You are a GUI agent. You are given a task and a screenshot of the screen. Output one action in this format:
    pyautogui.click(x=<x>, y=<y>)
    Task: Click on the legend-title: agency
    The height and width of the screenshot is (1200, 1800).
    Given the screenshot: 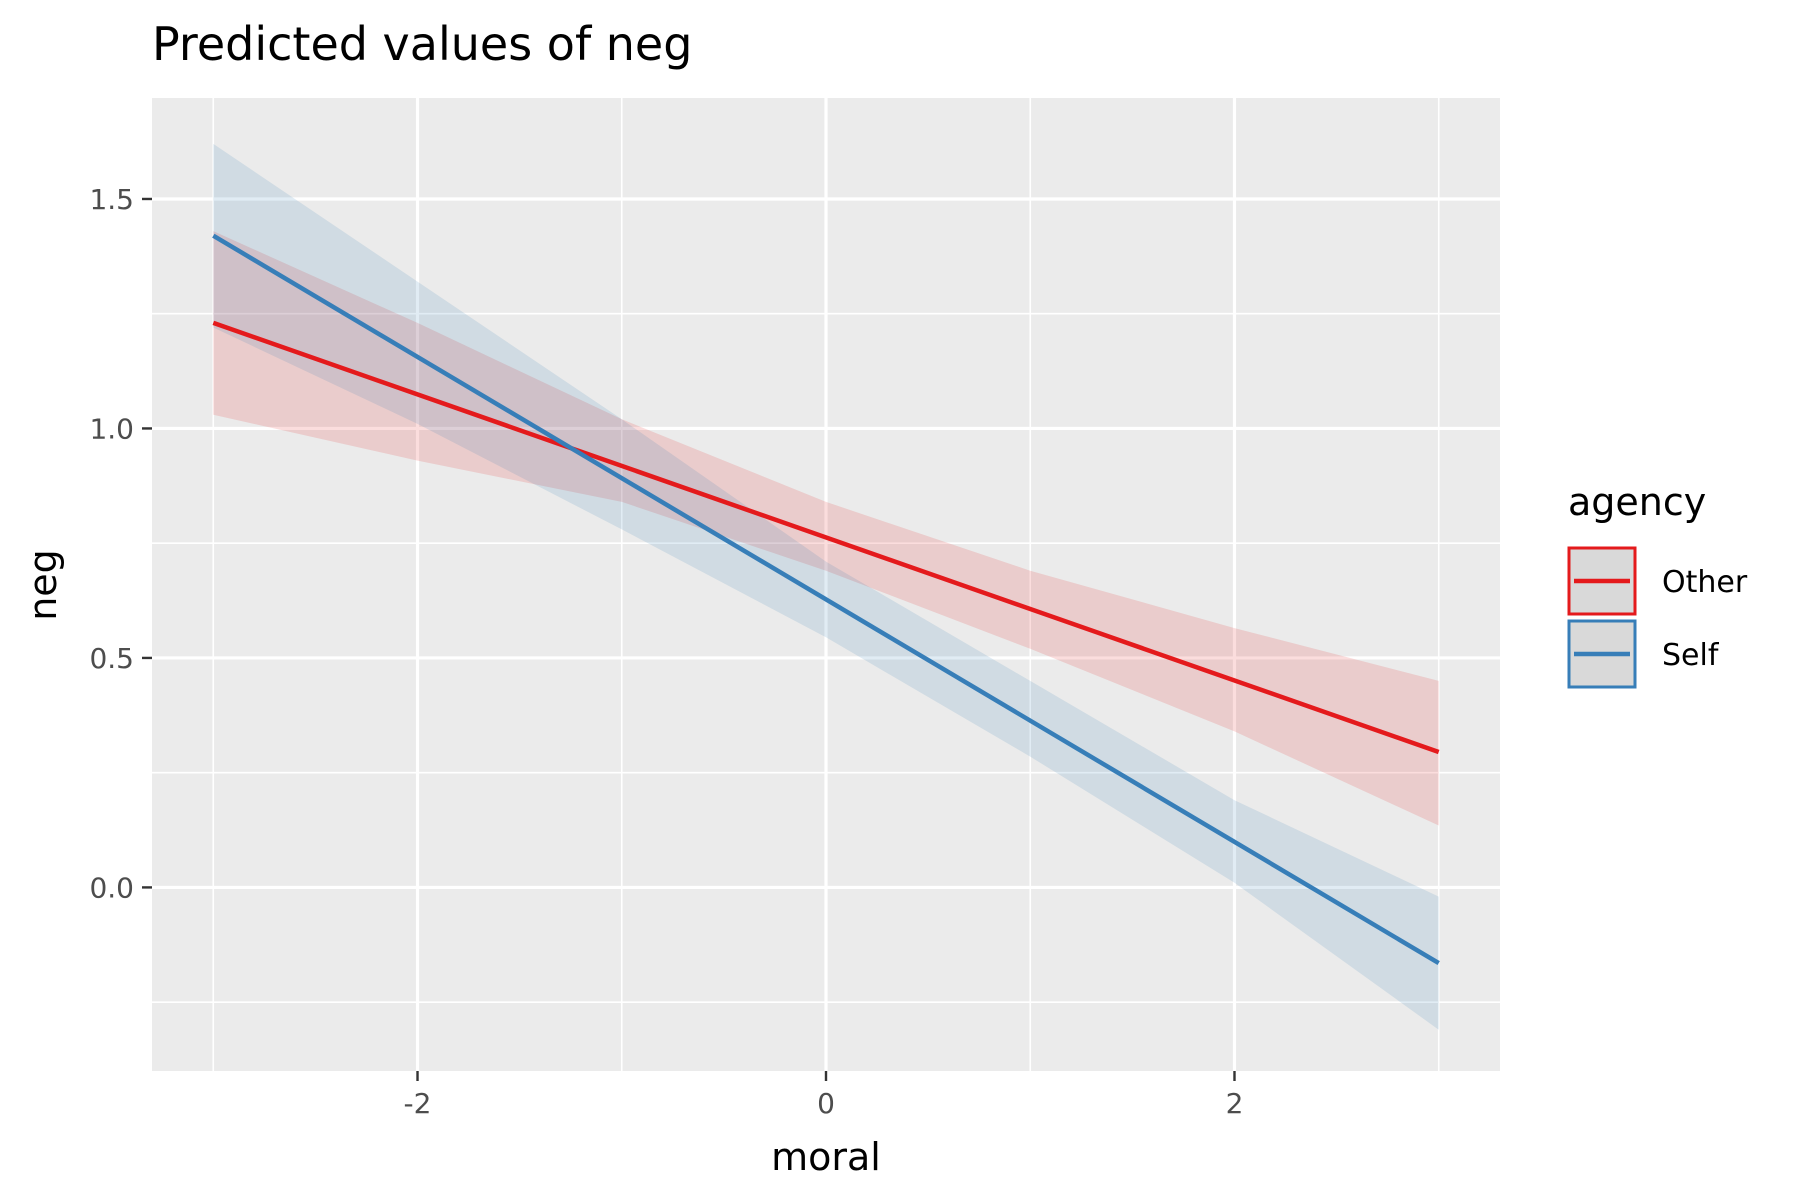 What is the action you would take?
    pyautogui.click(x=1637, y=502)
    